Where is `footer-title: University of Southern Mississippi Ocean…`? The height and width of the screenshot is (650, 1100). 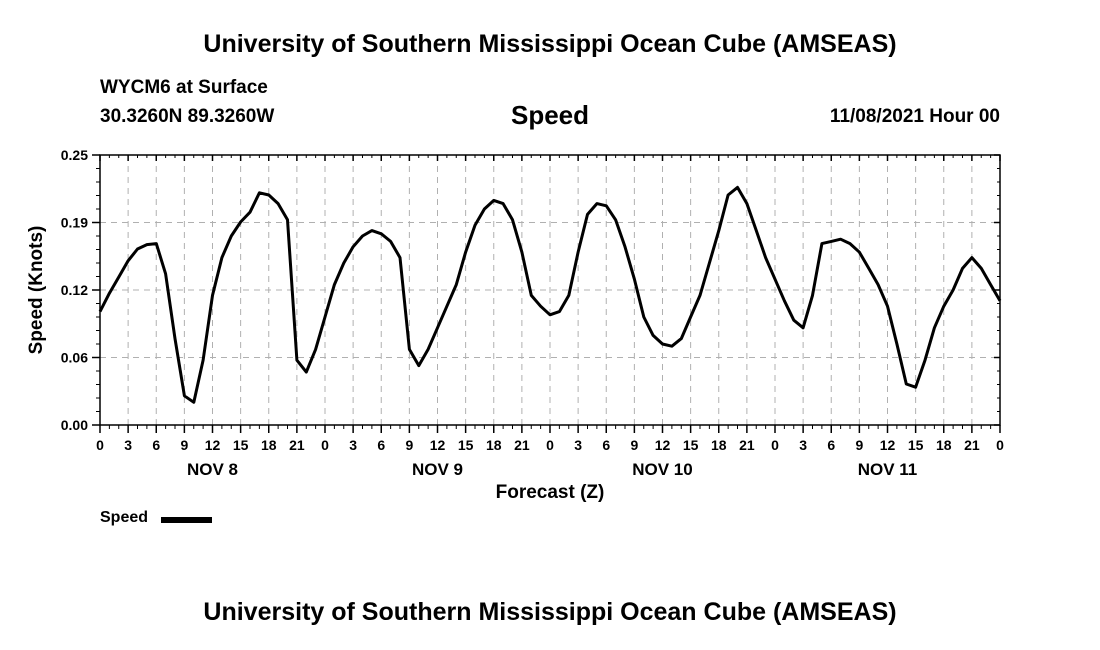
footer-title: University of Southern Mississippi Ocean… is located at coordinates (550, 612).